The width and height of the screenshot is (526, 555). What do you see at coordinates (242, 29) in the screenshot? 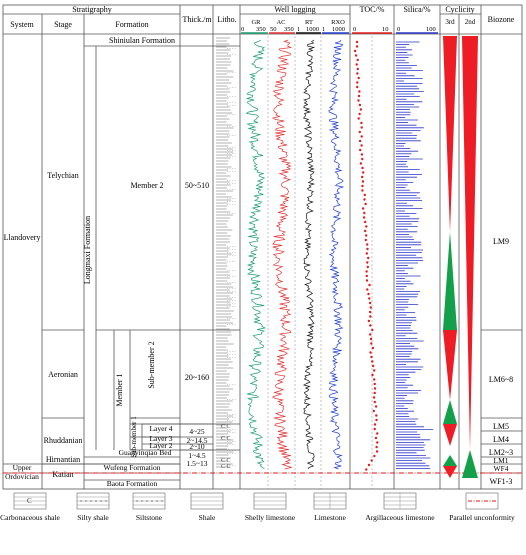
I see `gr-scale-min: 0` at bounding box center [242, 29].